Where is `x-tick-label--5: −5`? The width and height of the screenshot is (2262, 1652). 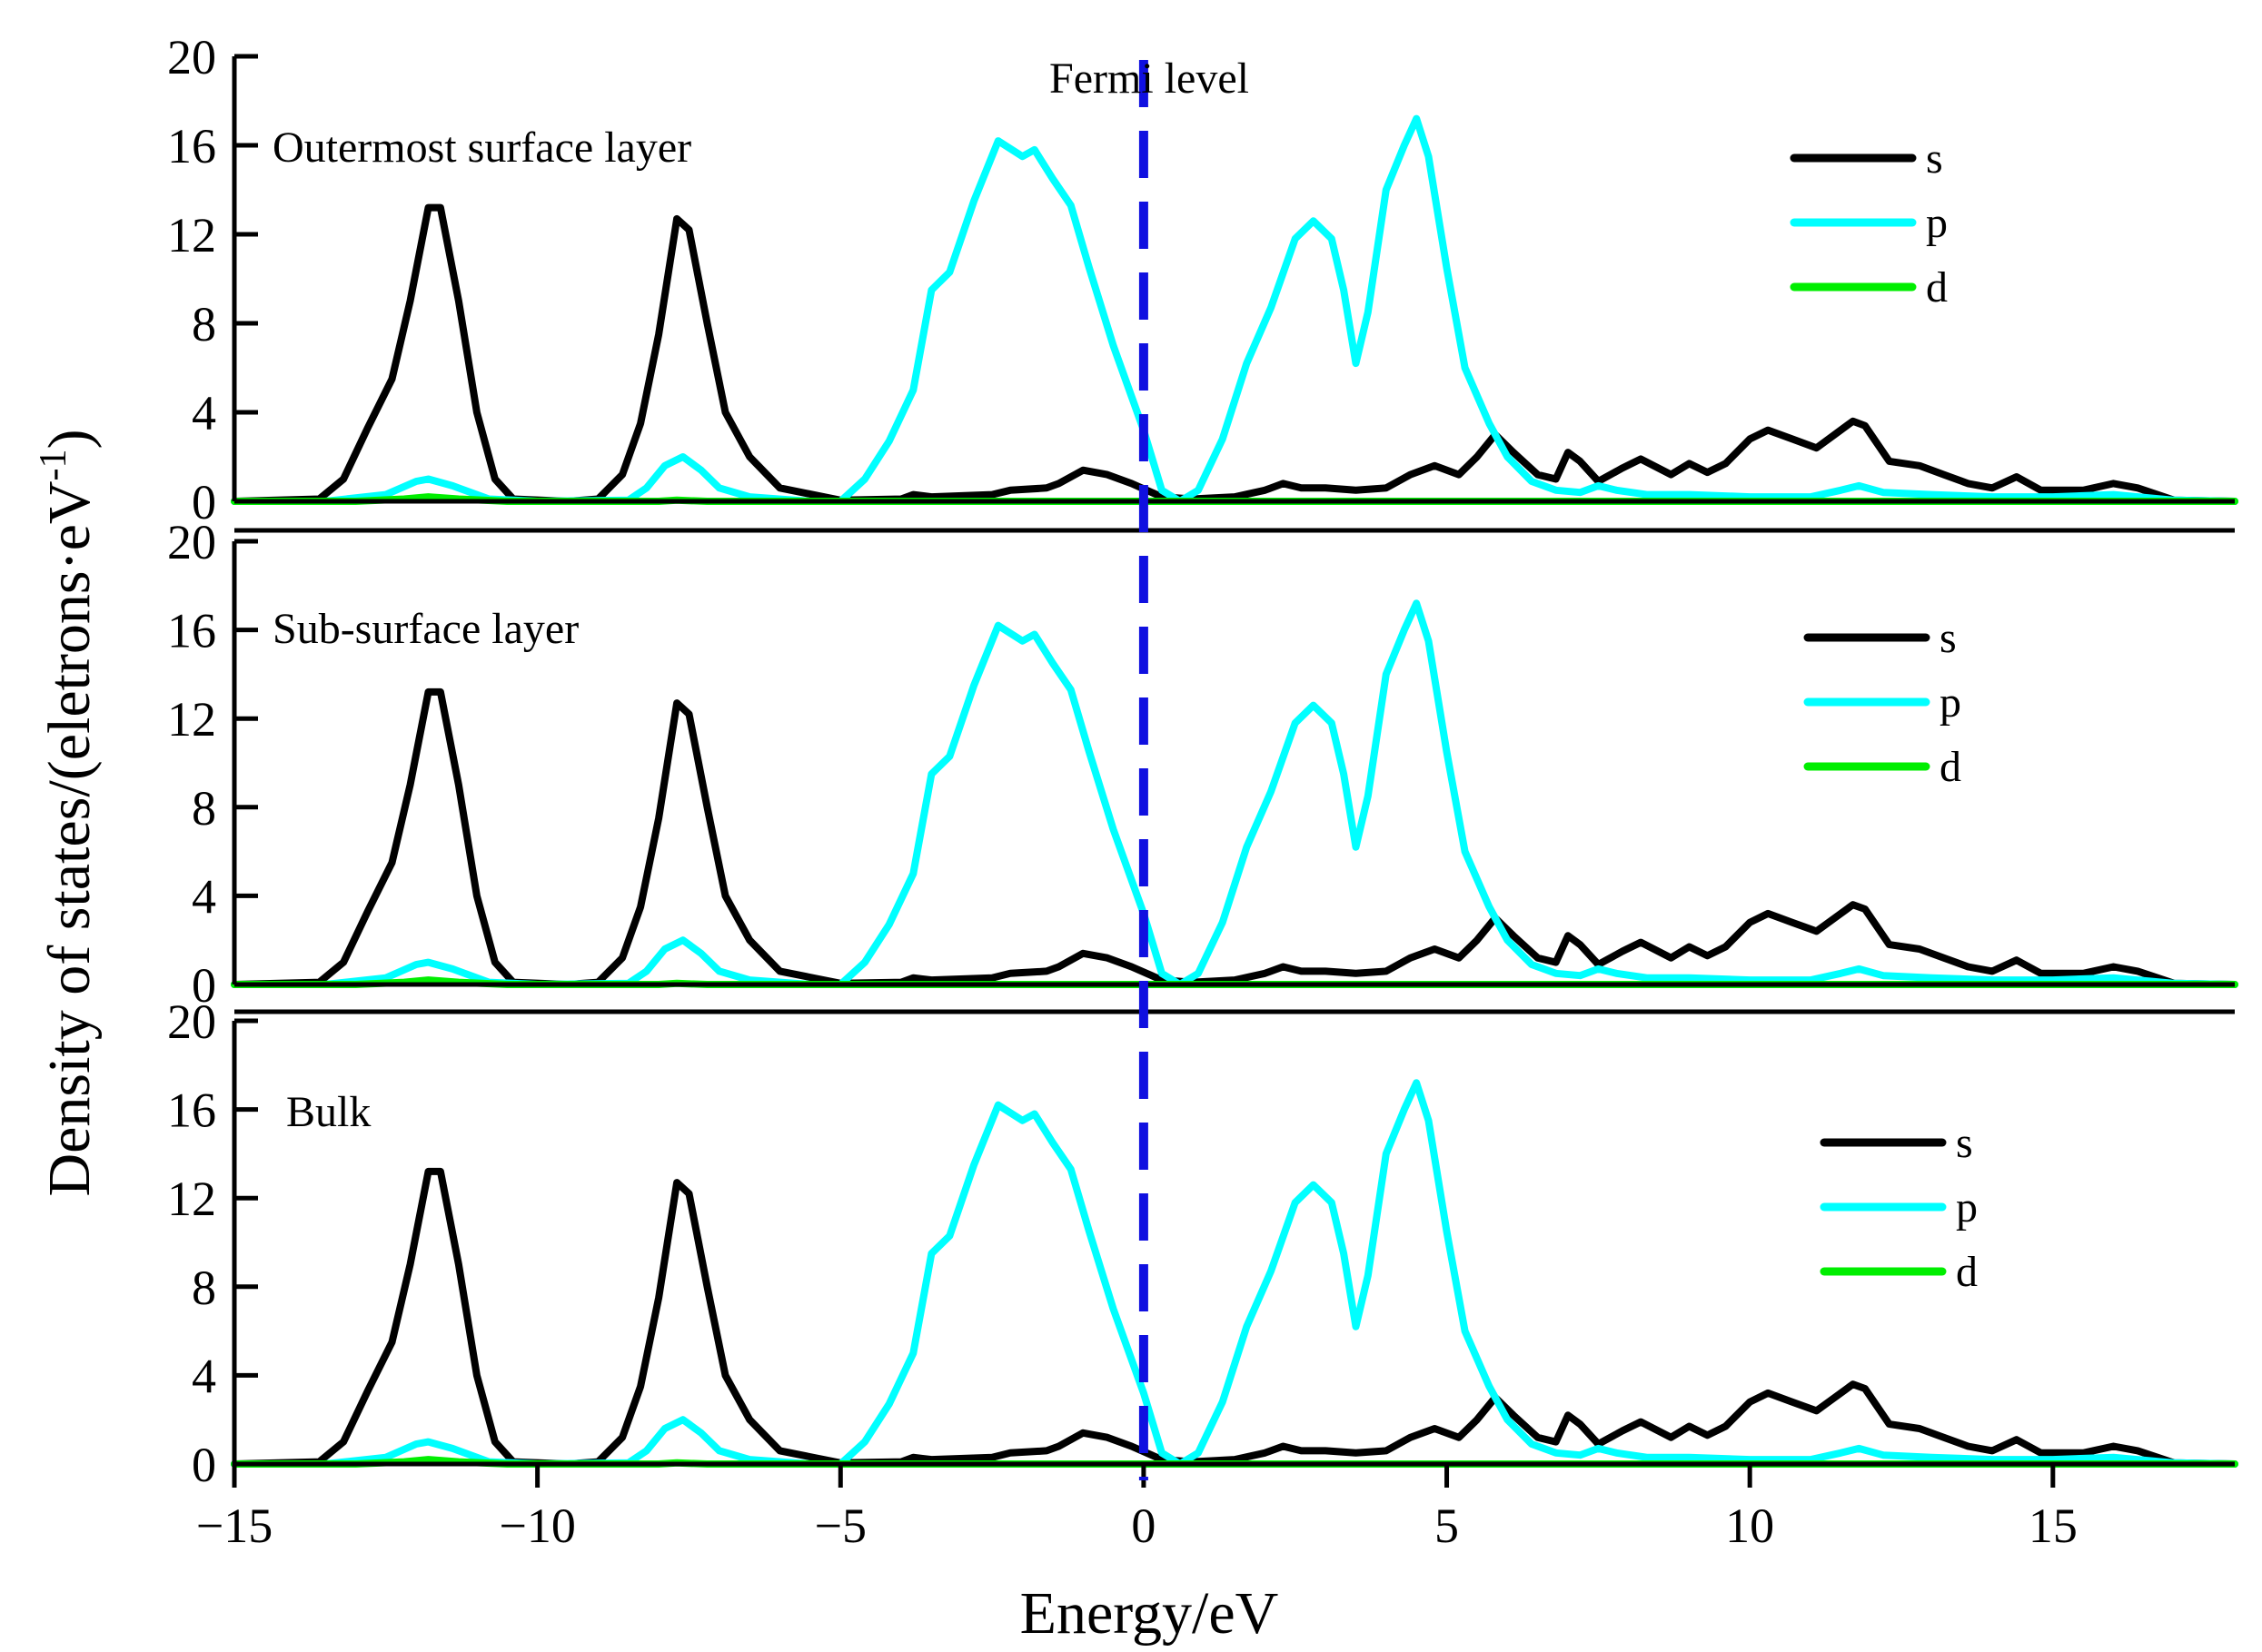 x-tick-label--5: −5 is located at coordinates (841, 1526).